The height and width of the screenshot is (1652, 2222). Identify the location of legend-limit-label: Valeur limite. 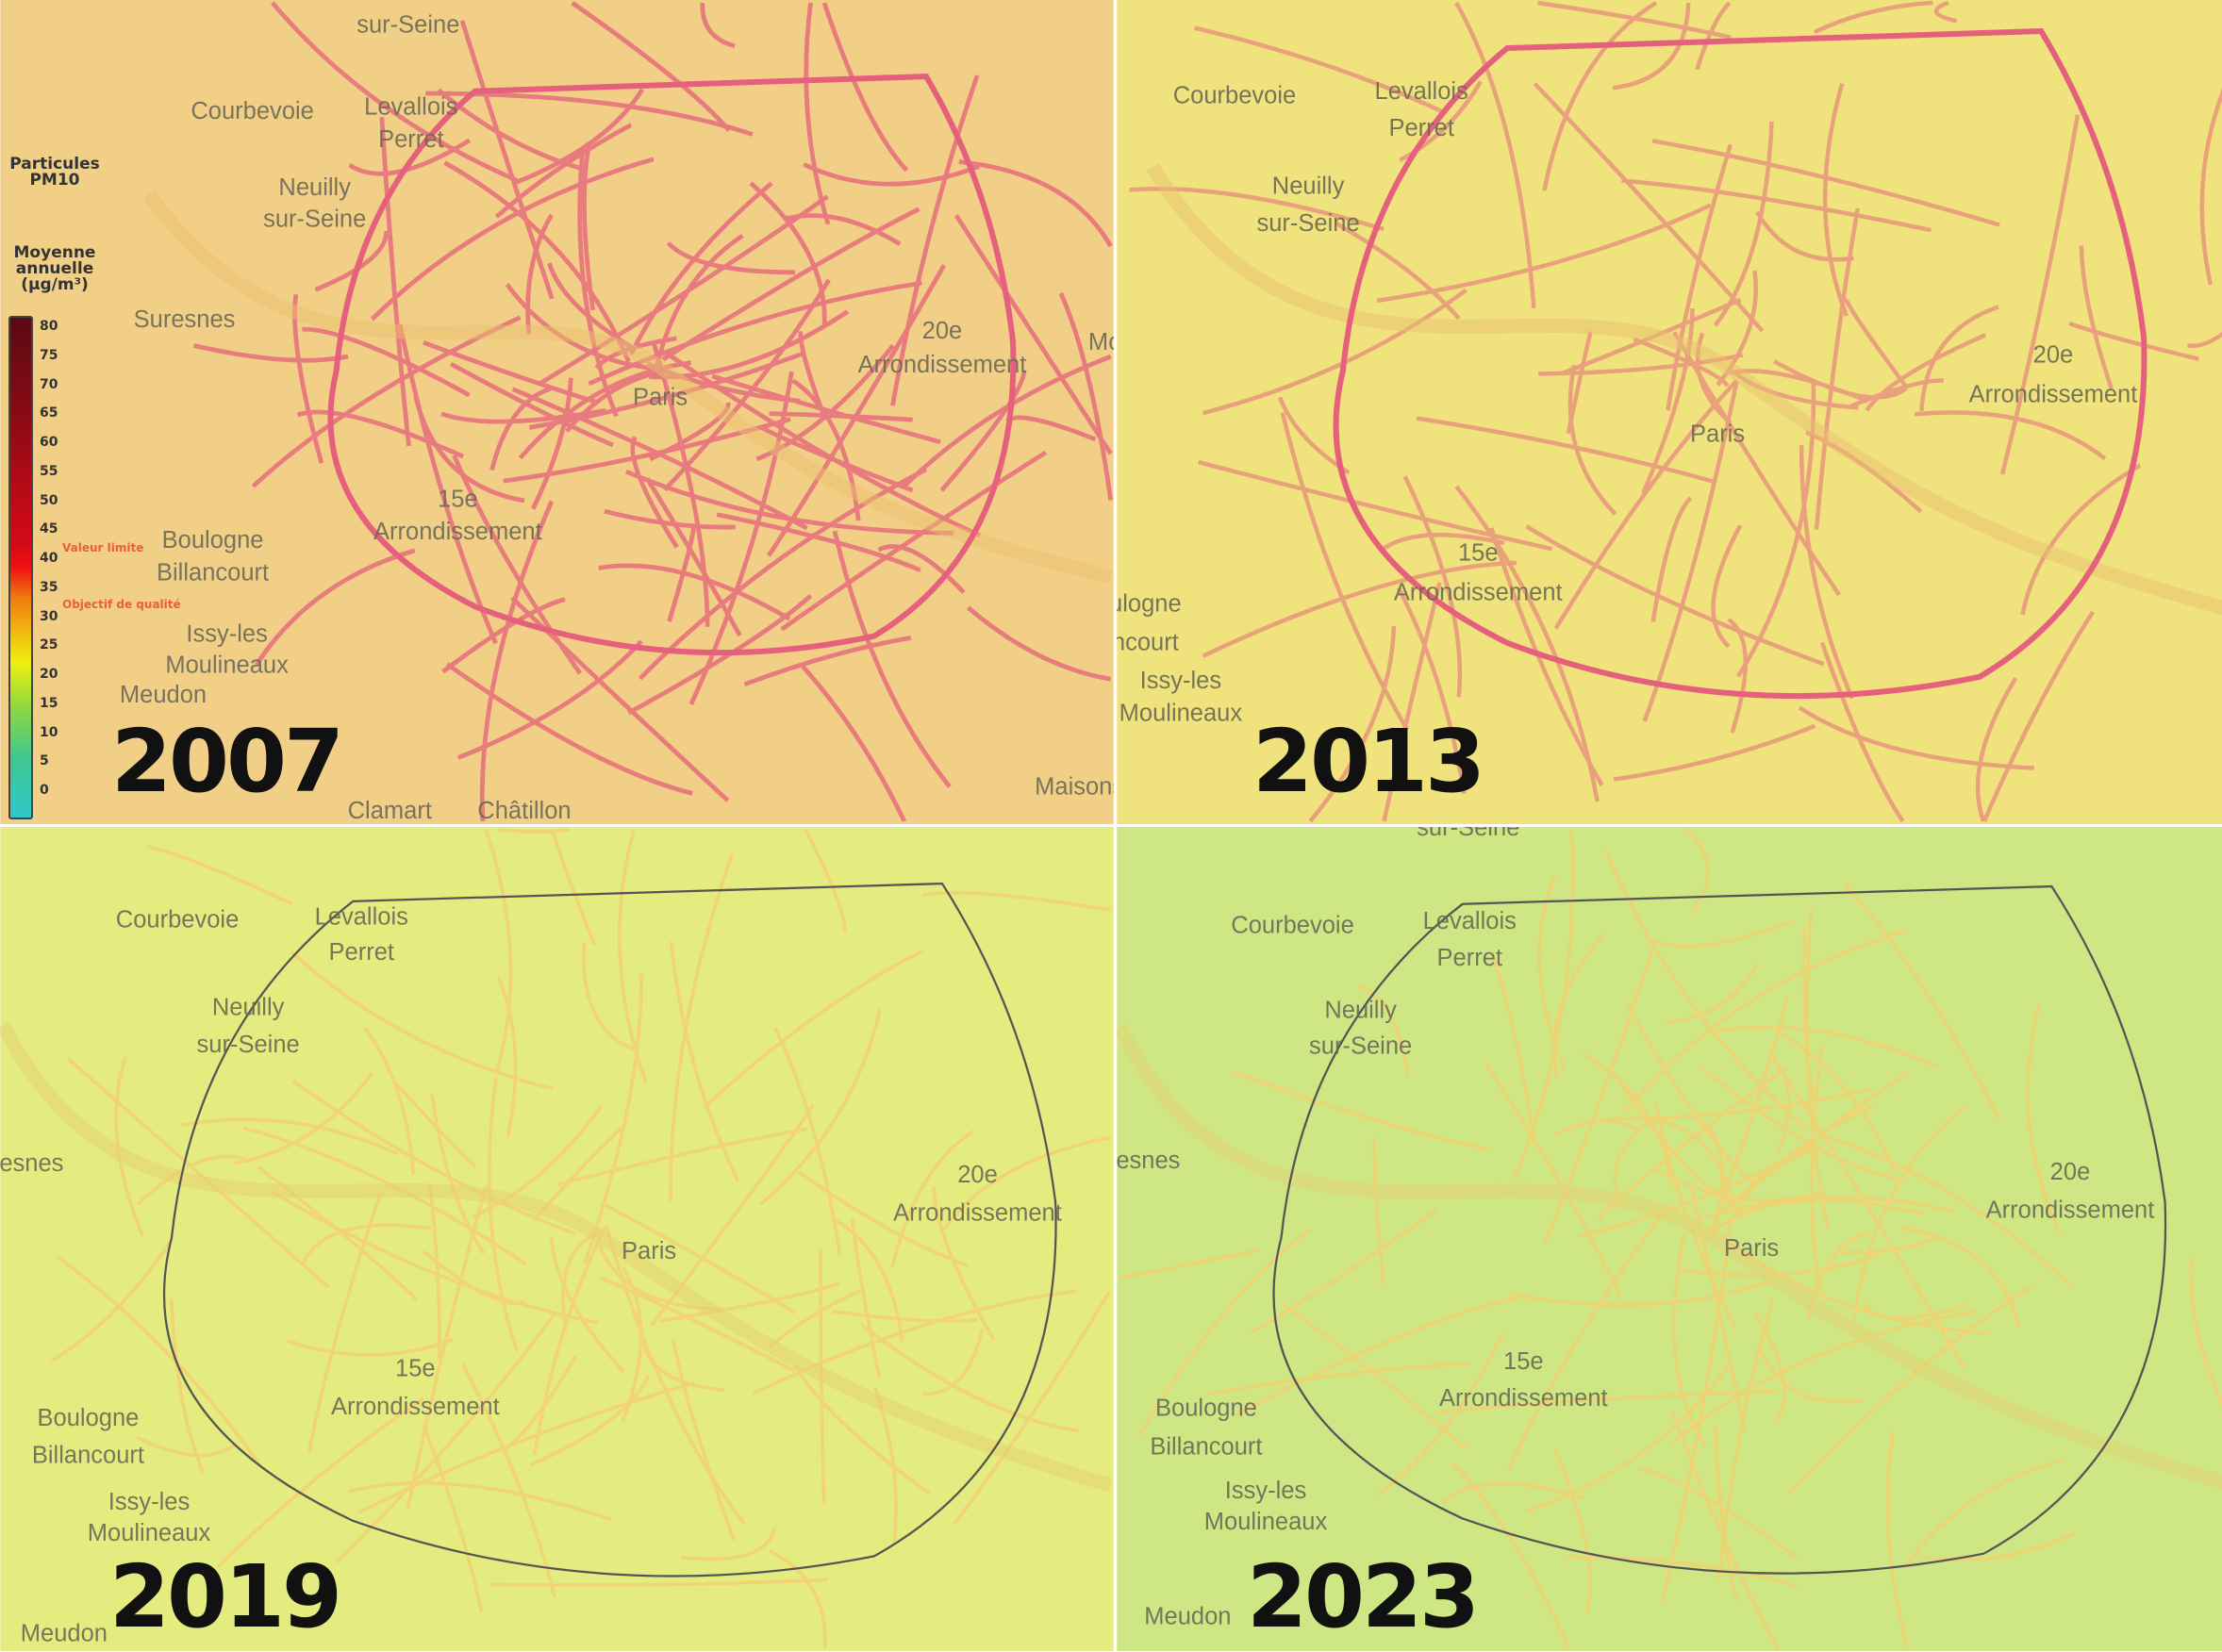
(103, 547).